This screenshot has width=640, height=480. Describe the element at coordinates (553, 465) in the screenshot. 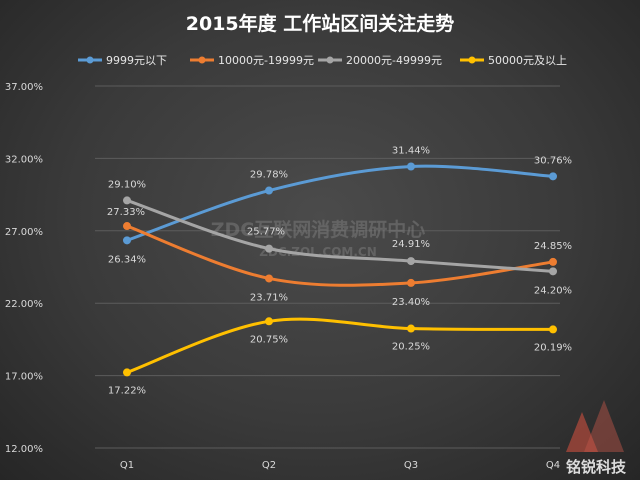

I see `x-tick-label: Q4` at that location.